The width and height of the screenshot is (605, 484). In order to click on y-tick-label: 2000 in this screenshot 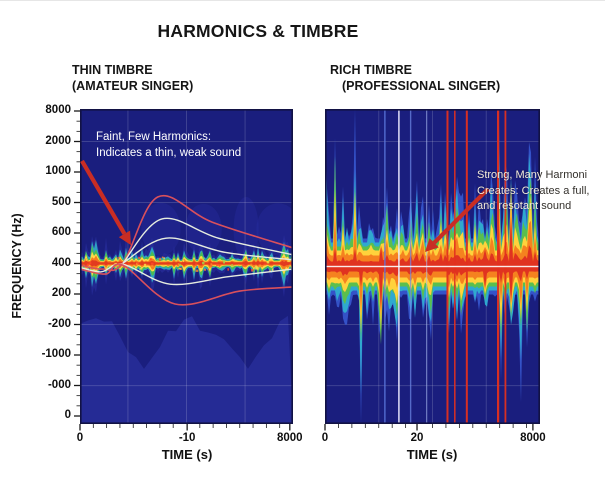, I will do `click(58, 140)`.